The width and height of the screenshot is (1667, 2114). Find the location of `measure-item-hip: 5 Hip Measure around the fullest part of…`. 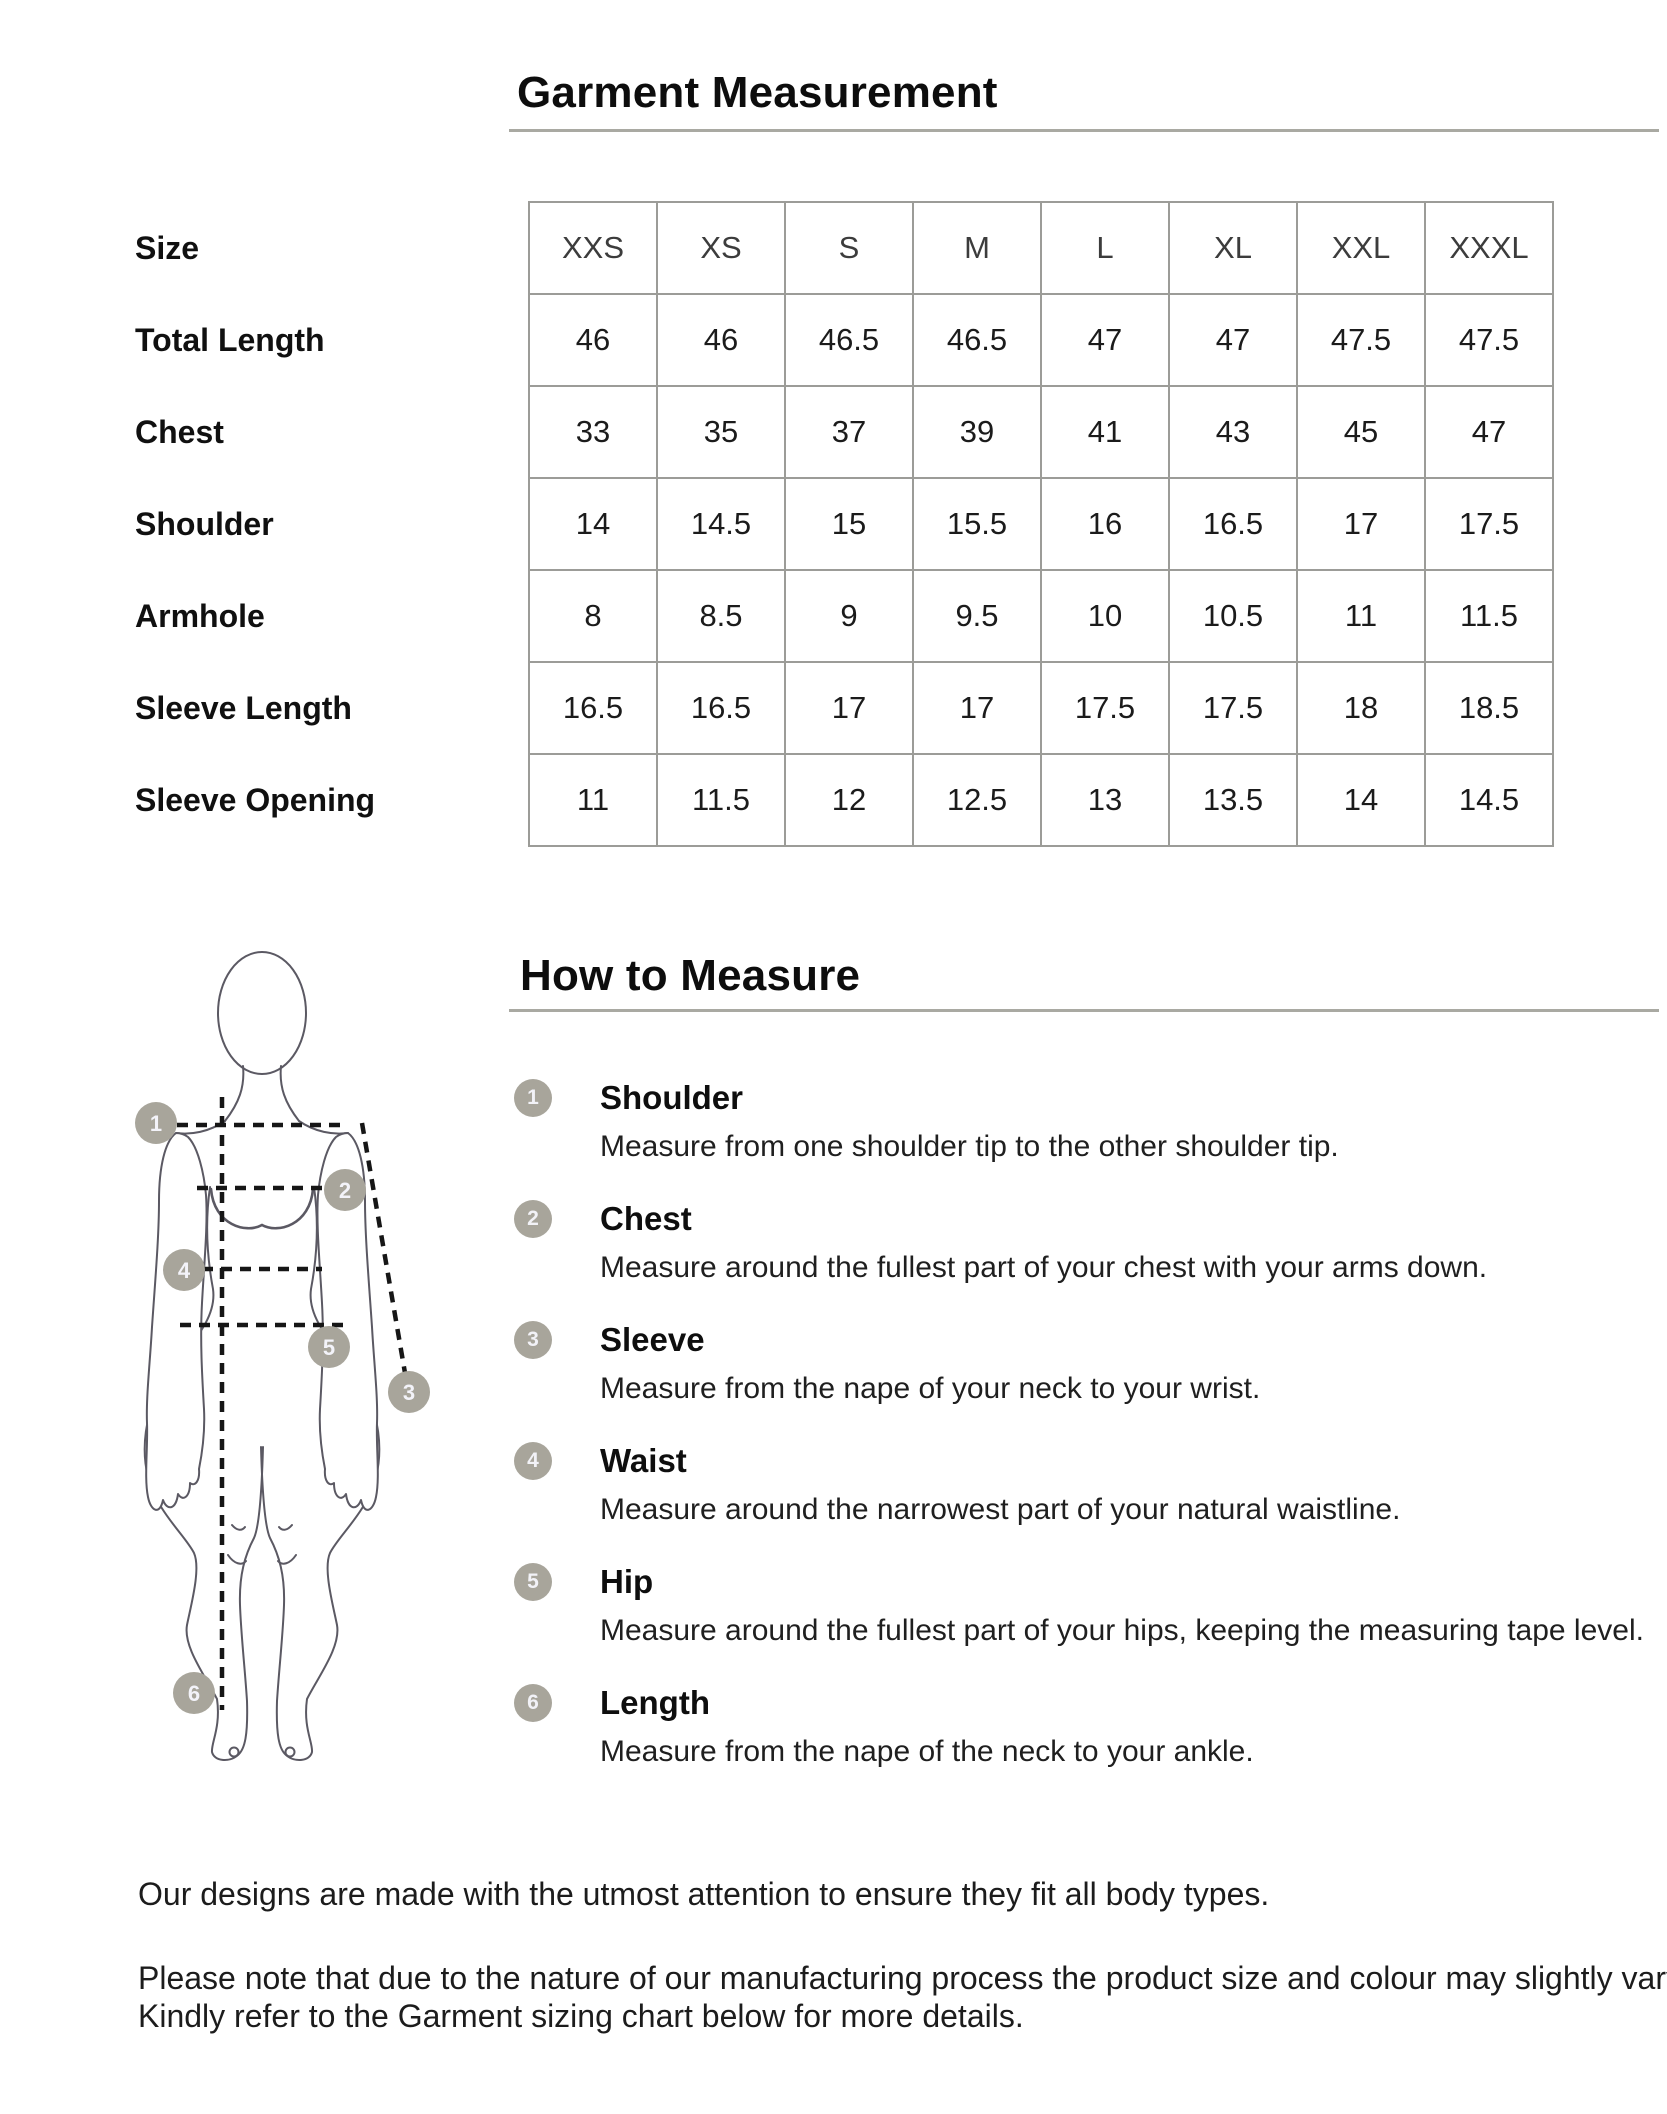

measure-item-hip: 5 Hip Measure around the fullest part of… is located at coordinates (1079, 1606).